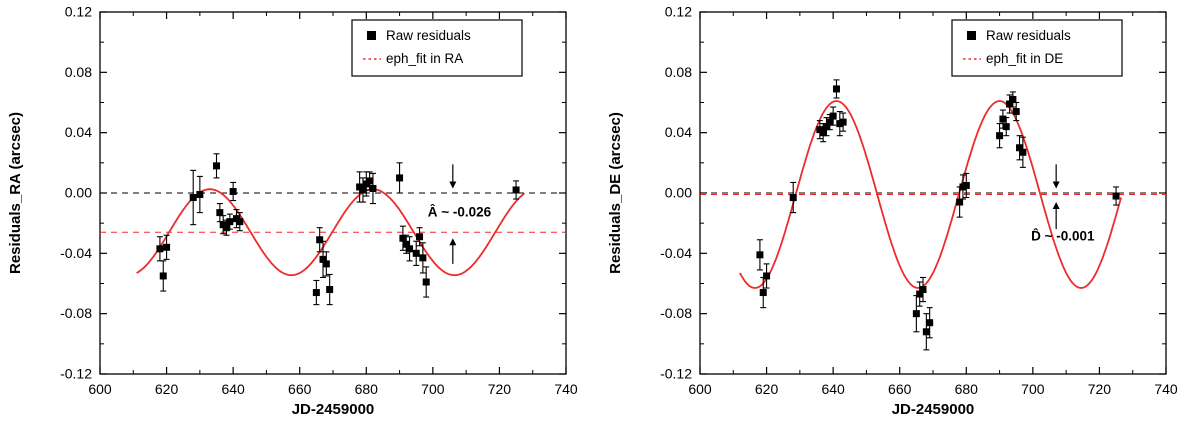 The width and height of the screenshot is (1200, 427). What do you see at coordinates (615, 193) in the screenshot?
I see `y-axis-label: Residuals_DE (arcsec)` at bounding box center [615, 193].